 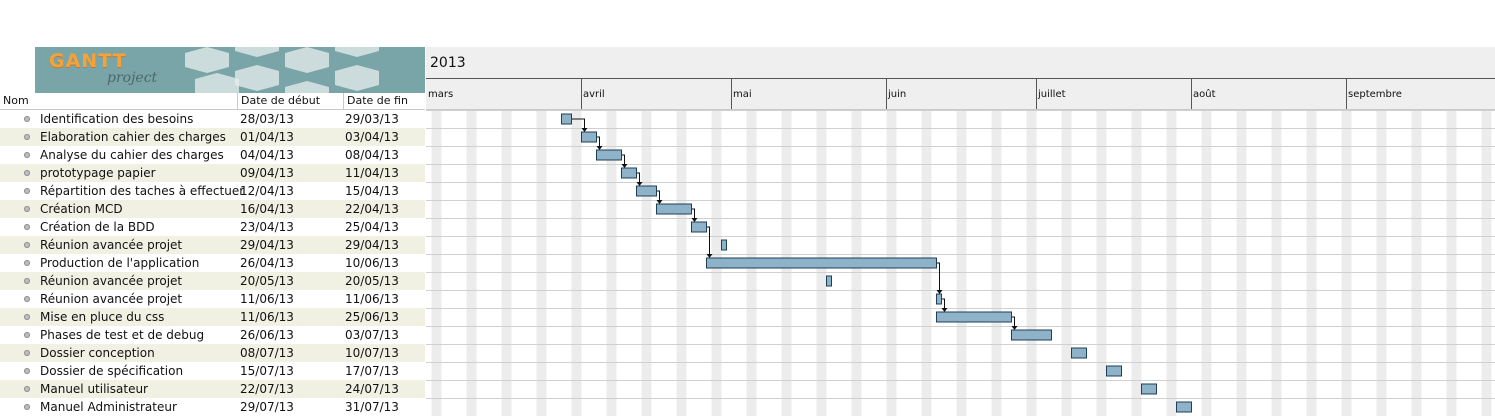 I want to click on gantt-project-logo: GANTT project, so click(x=230, y=70).